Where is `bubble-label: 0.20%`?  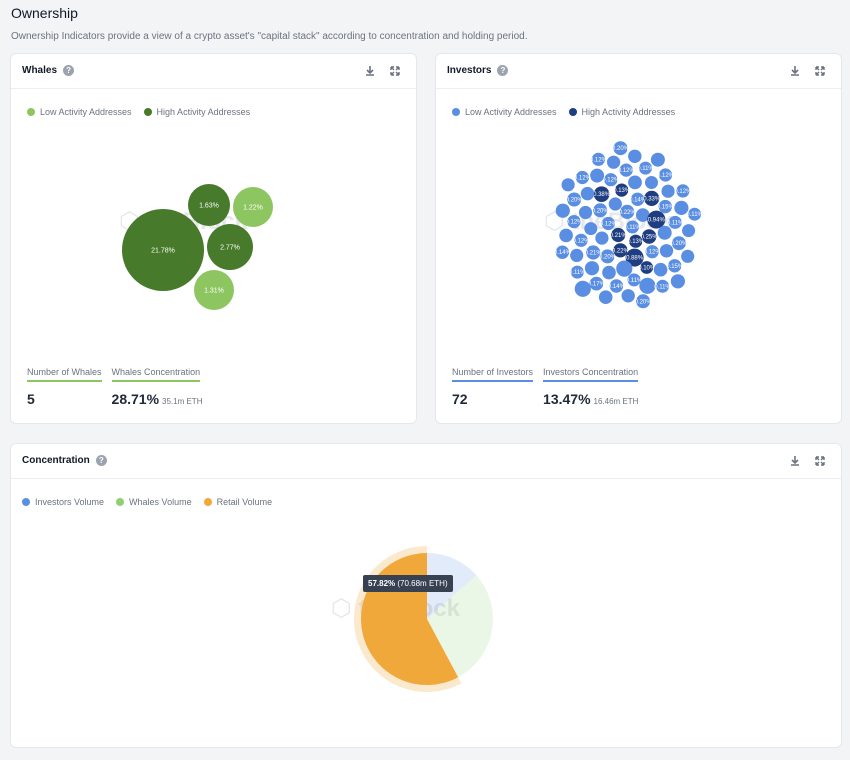
bubble-label: 0.20% is located at coordinates (608, 257).